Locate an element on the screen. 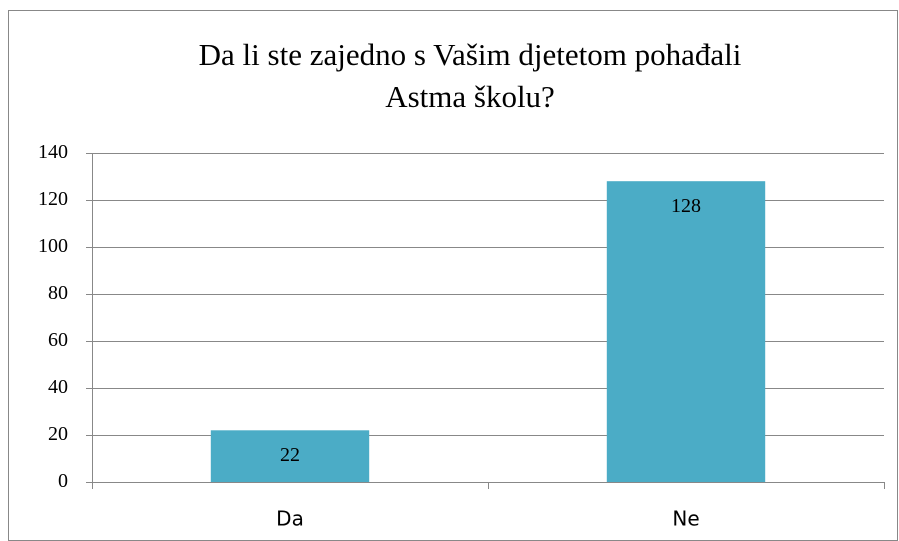 Image resolution: width=899 pixels, height=541 pixels. data-label: 128 is located at coordinates (686, 206).